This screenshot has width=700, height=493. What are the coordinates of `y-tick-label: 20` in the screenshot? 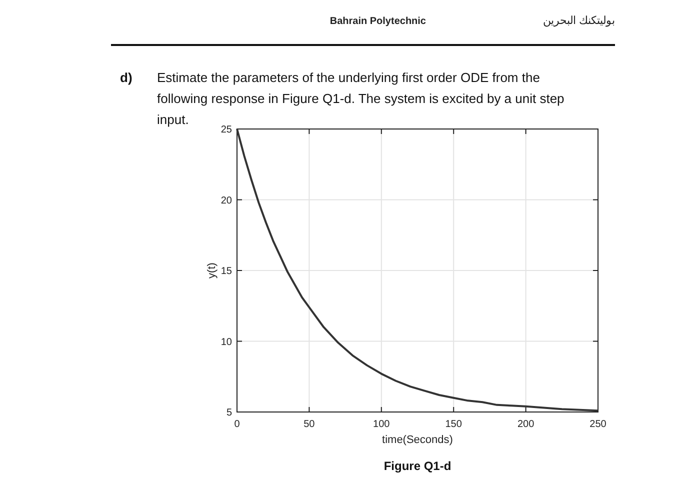 It's located at (226, 200).